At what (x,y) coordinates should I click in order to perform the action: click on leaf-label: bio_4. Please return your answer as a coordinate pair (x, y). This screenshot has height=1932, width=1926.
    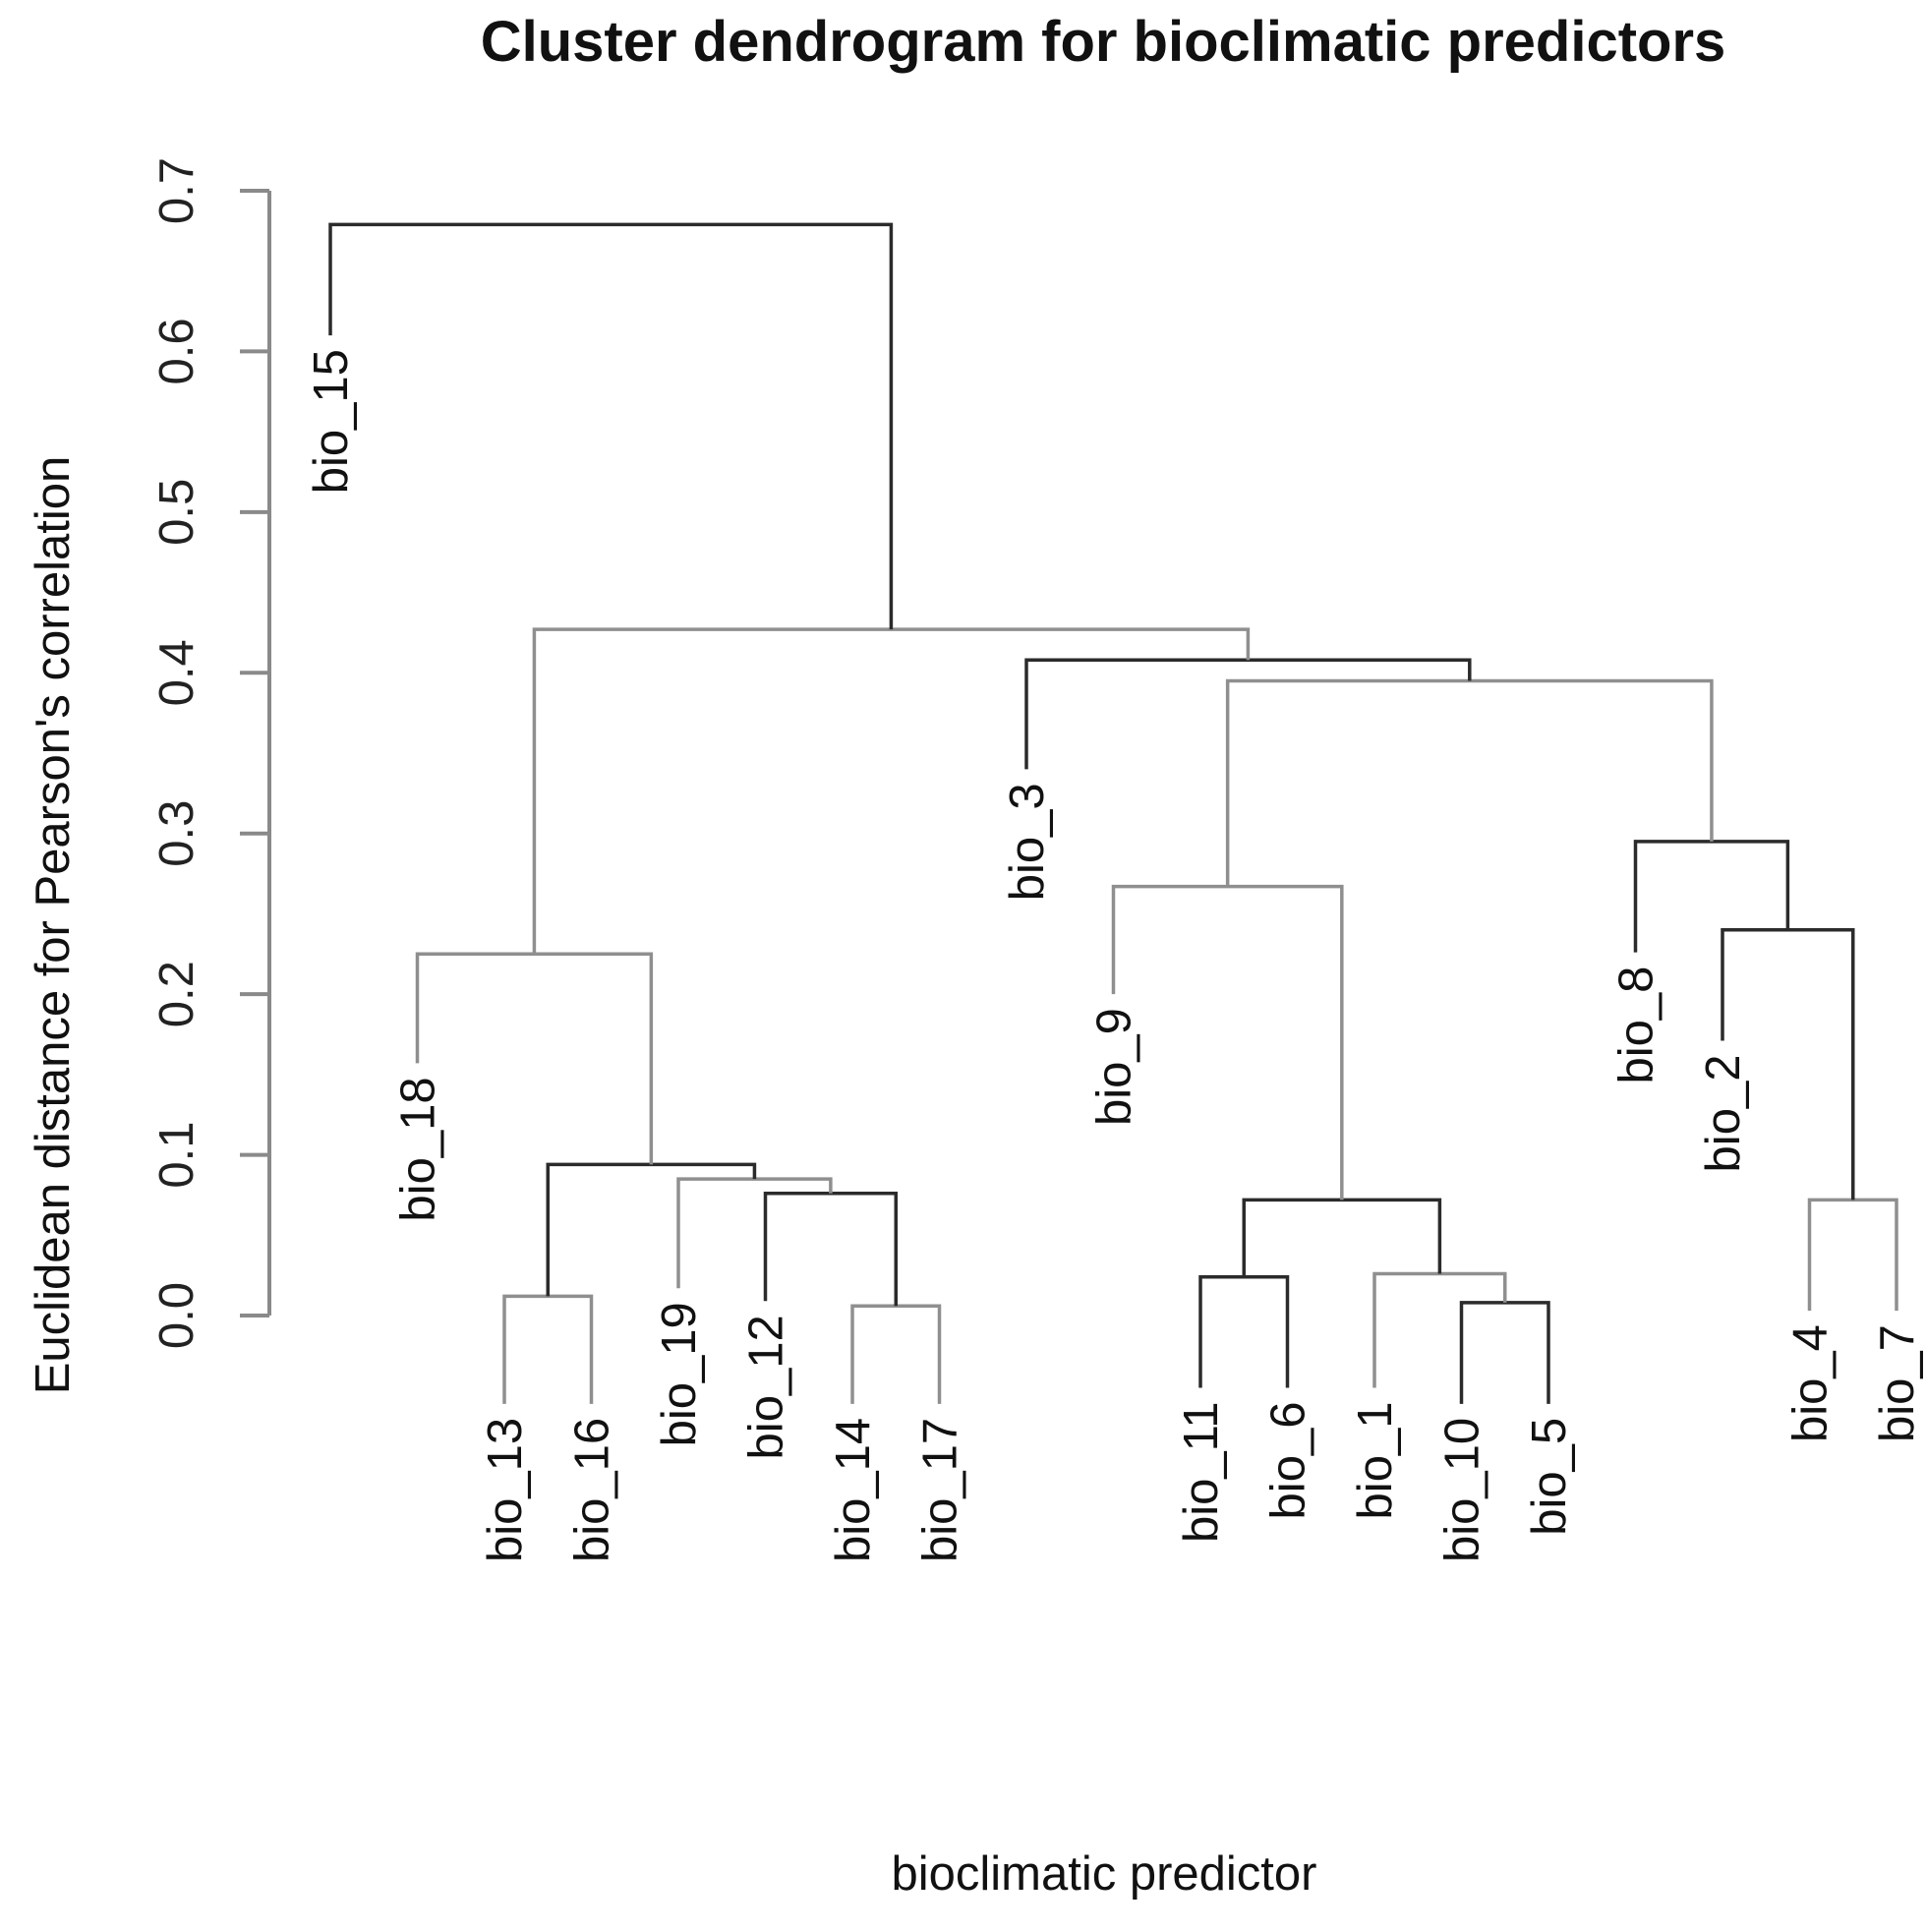
    Looking at the image, I should click on (1811, 1383).